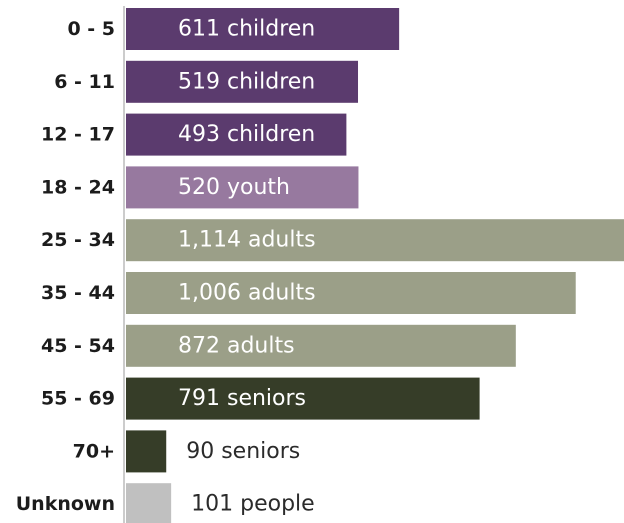 The width and height of the screenshot is (624, 523). I want to click on bar-youth, so click(242, 187).